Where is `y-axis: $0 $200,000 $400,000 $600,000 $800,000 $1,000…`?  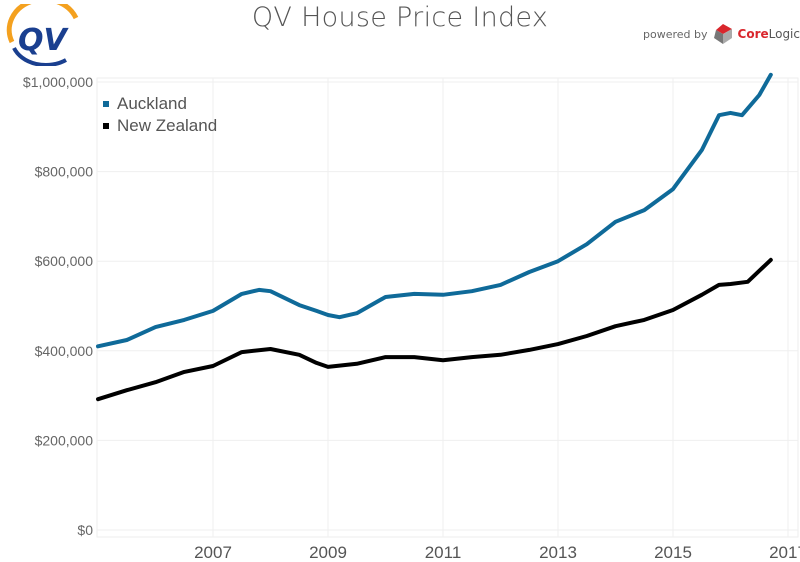
y-axis: $0 $200,000 $400,000 $600,000 $800,000 $1,000… is located at coordinates (58, 306).